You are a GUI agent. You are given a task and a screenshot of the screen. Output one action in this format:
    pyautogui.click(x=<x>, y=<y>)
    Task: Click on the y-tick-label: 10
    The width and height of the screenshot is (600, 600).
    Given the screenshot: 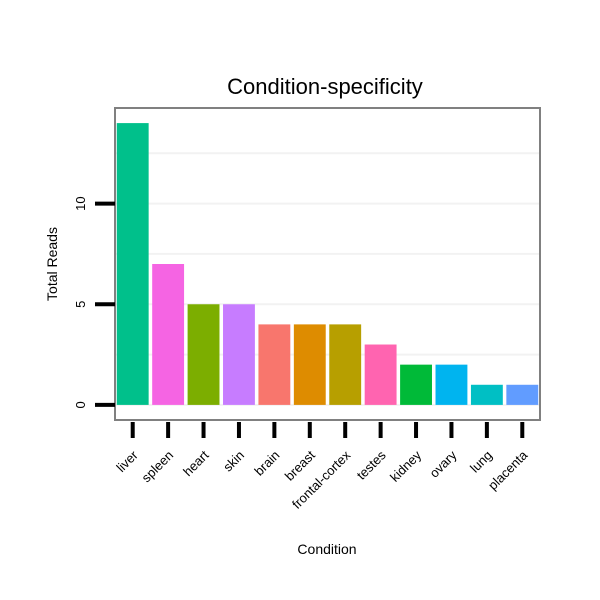 What is the action you would take?
    pyautogui.click(x=80, y=203)
    